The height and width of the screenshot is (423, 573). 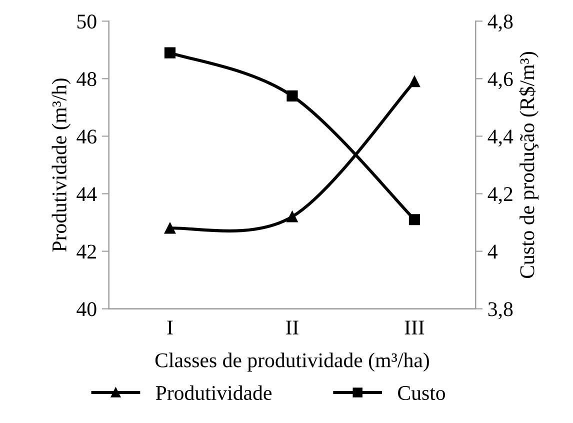 I want to click on y-tick-label: 40, so click(x=86, y=309).